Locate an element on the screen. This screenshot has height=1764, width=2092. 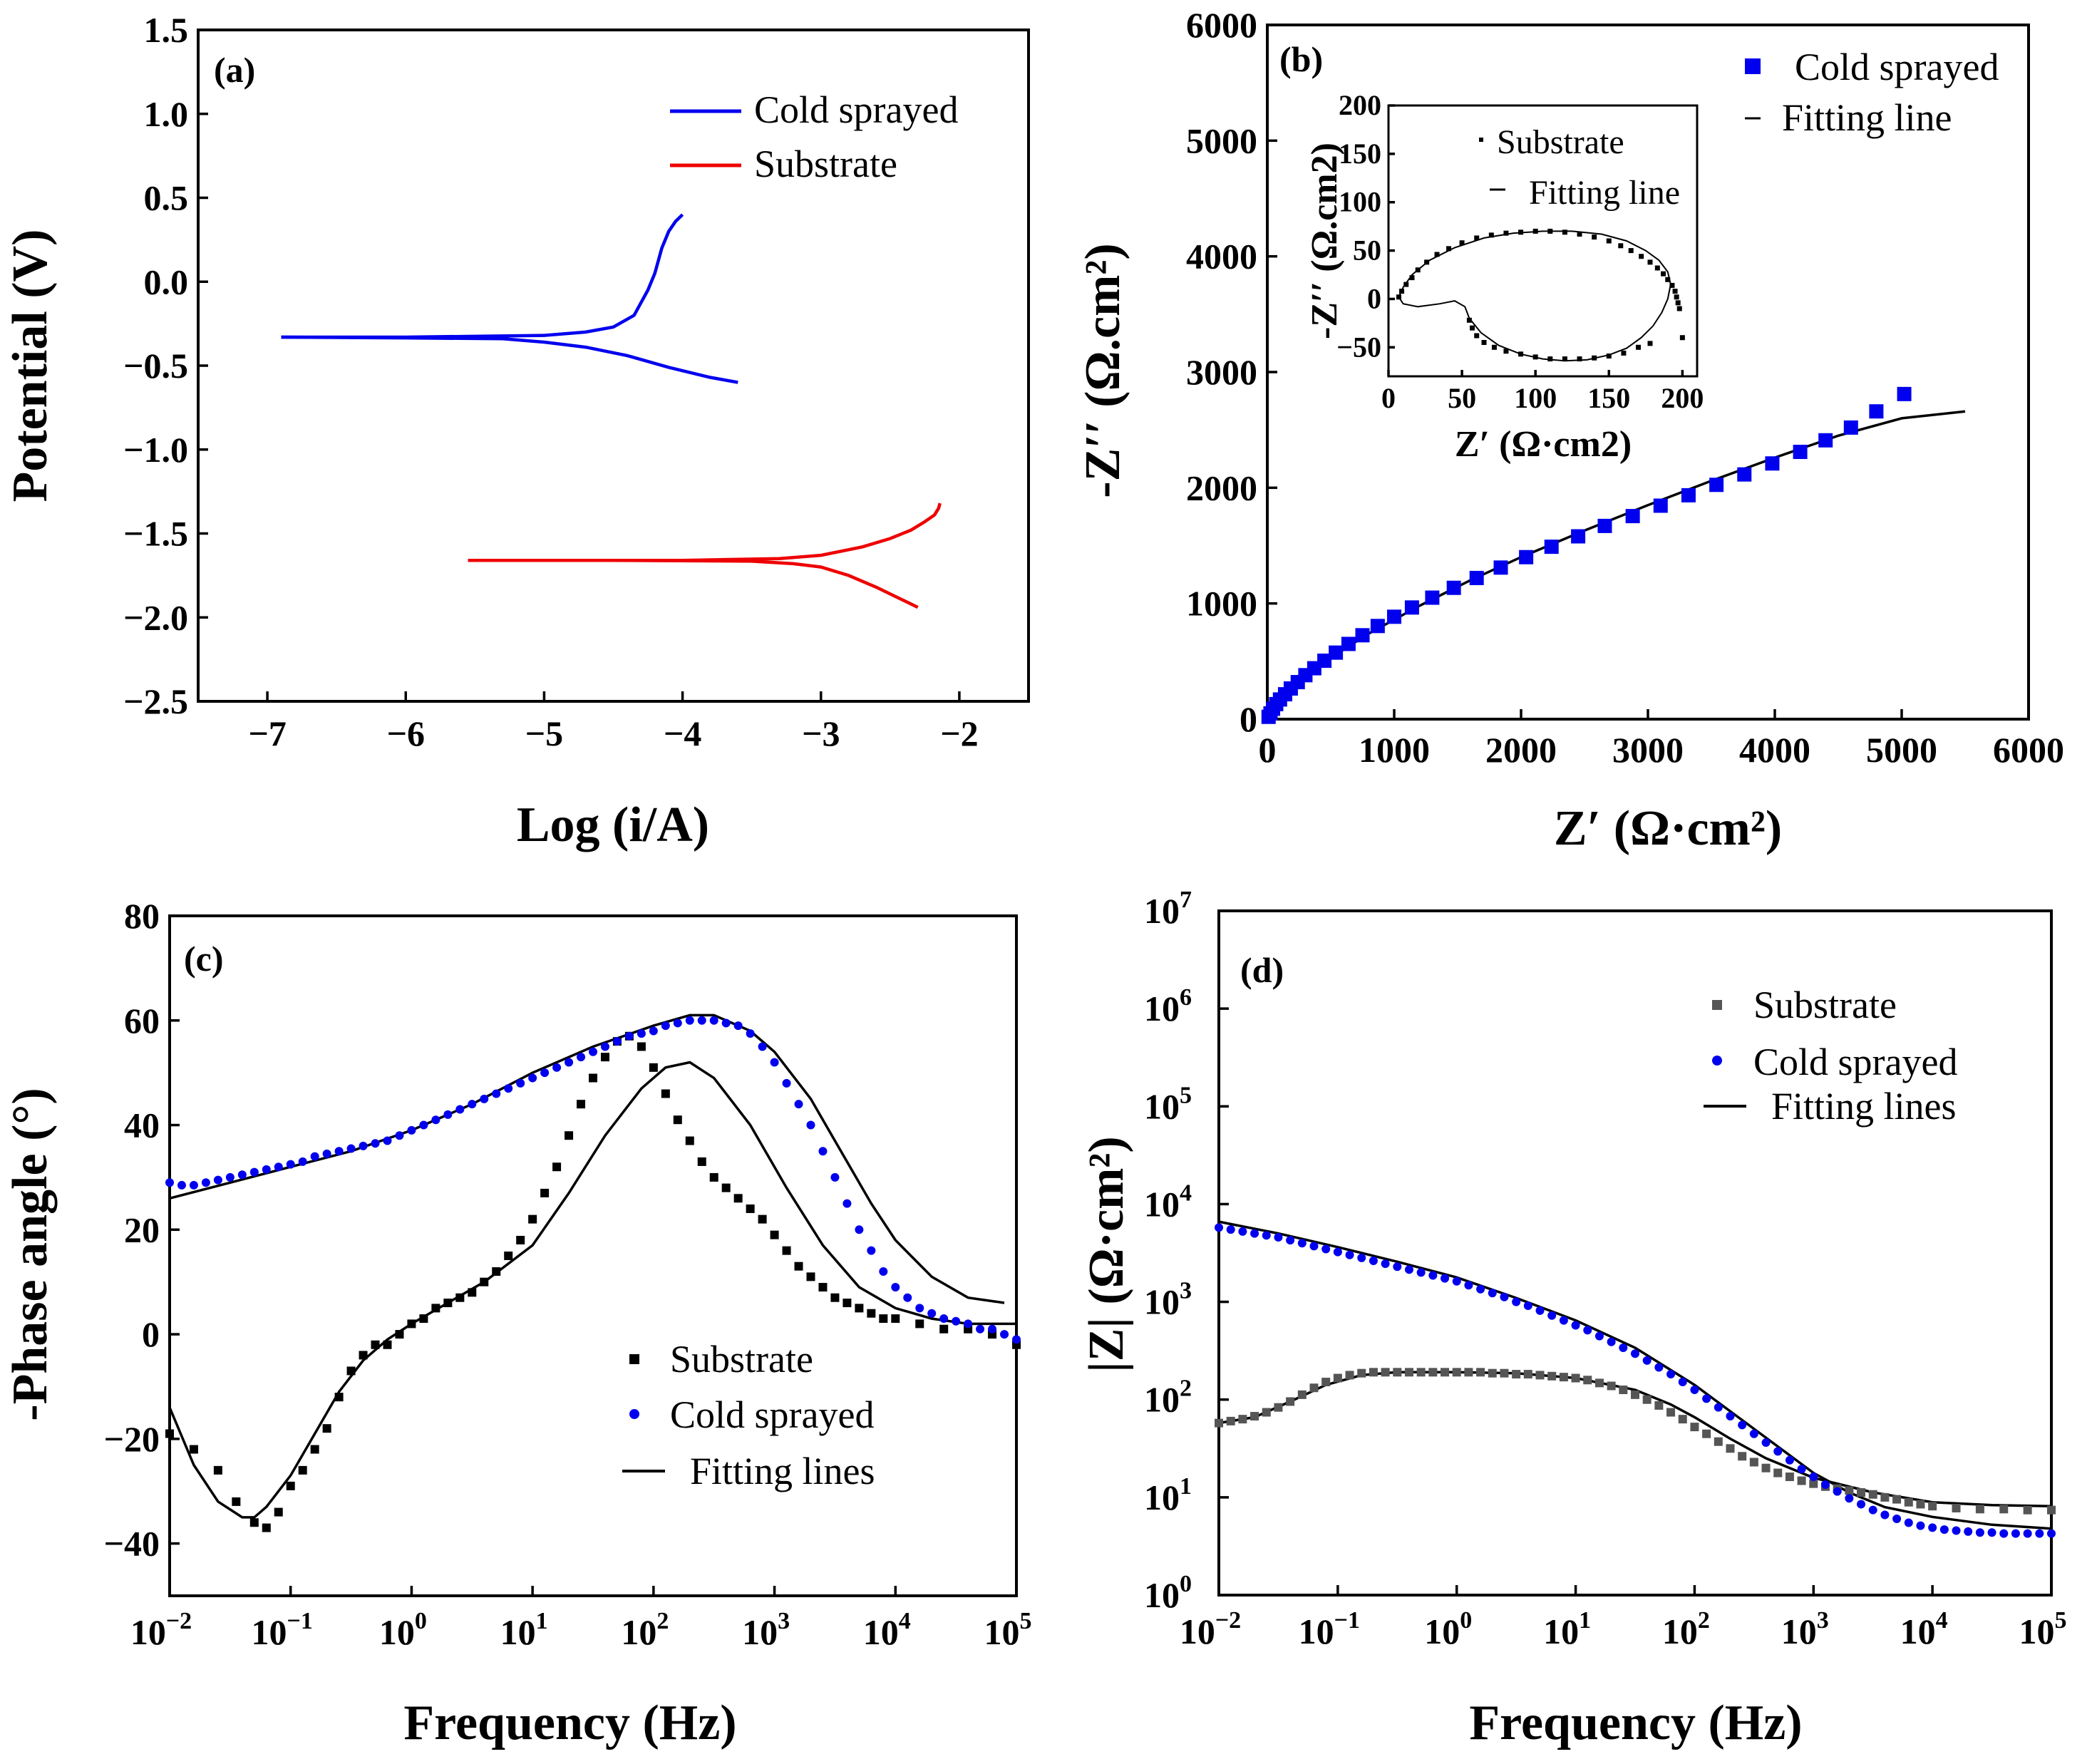
legend-label-cold-sprayed: Cold sprayed is located at coordinates (1897, 67).